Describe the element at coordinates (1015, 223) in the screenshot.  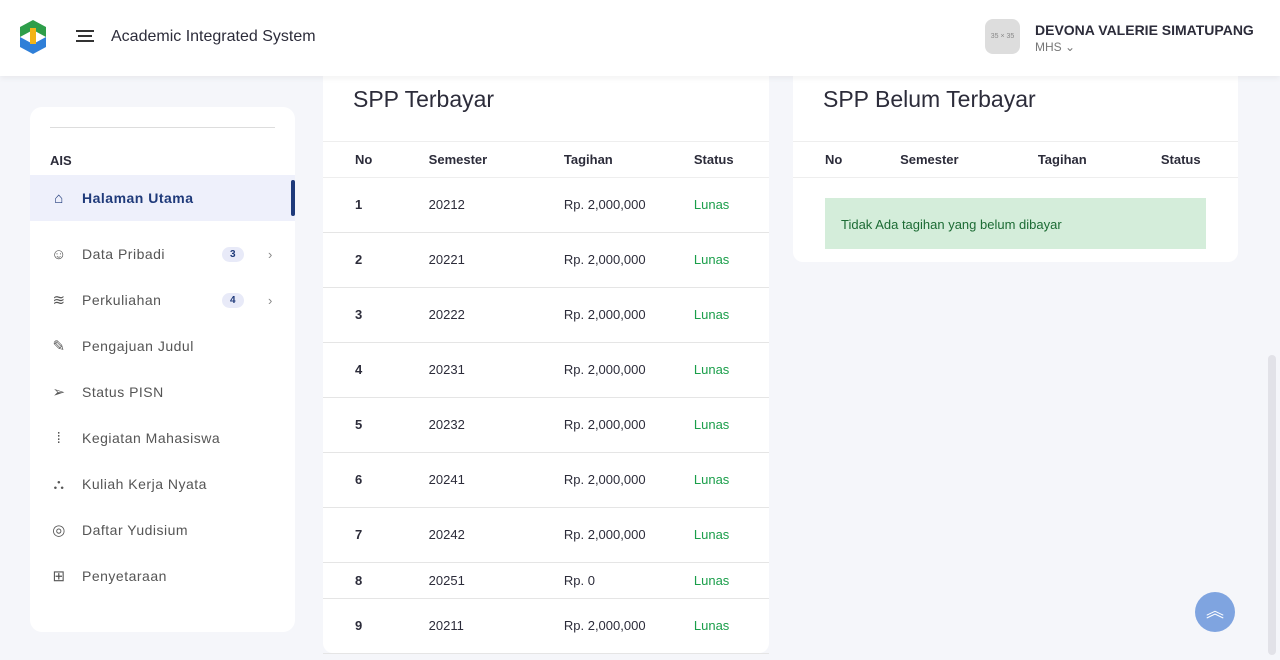
I see `empty-alert: Tidak Ada tagihan yang belum dibayar` at that location.